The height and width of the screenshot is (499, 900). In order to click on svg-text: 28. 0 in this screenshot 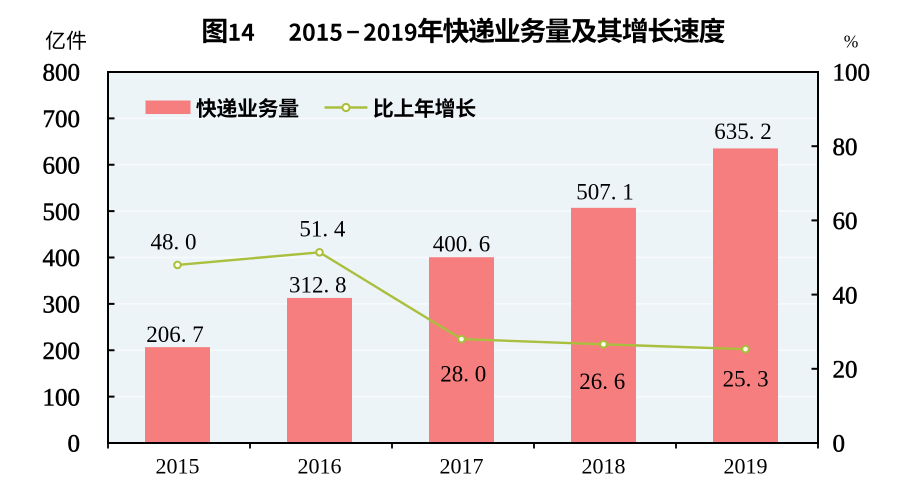, I will do `click(463, 373)`.